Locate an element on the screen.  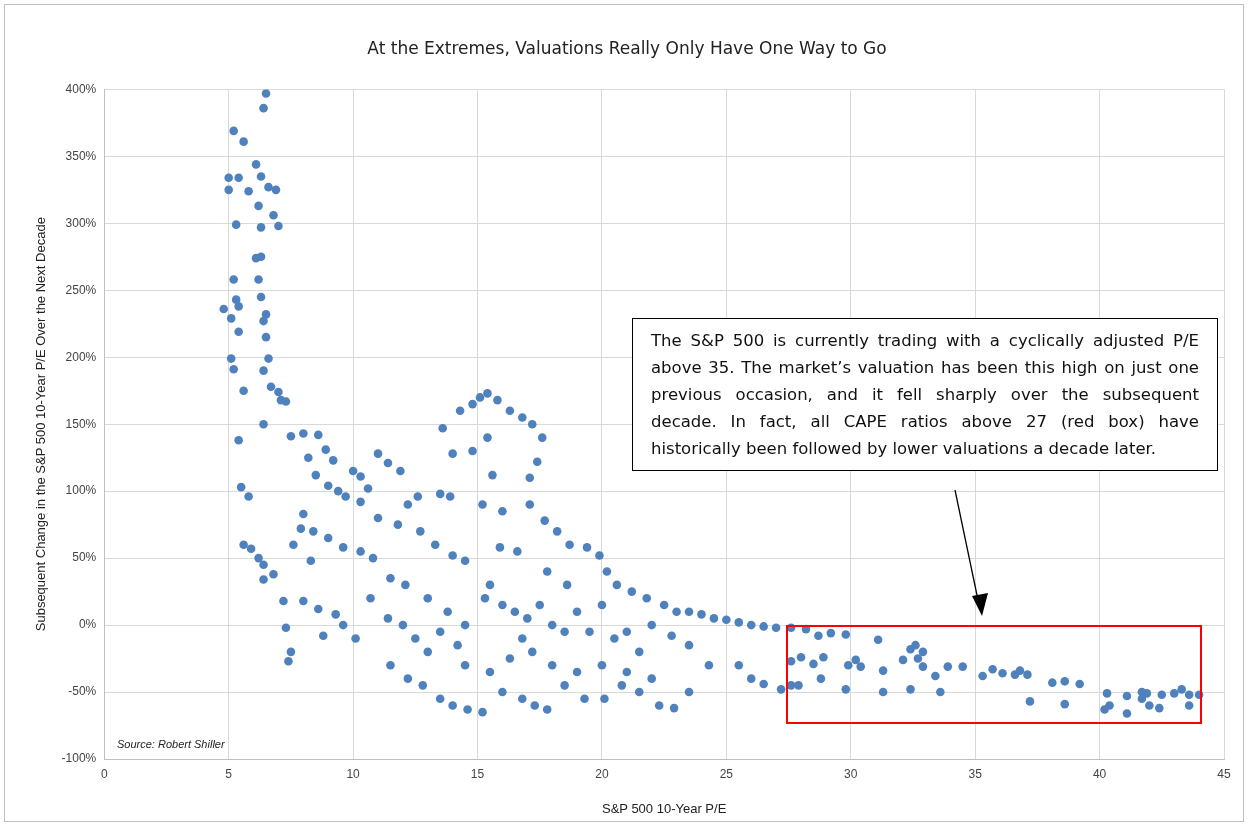
x-axis-title: S&P 500 10-Year P/E is located at coordinates (664, 808).